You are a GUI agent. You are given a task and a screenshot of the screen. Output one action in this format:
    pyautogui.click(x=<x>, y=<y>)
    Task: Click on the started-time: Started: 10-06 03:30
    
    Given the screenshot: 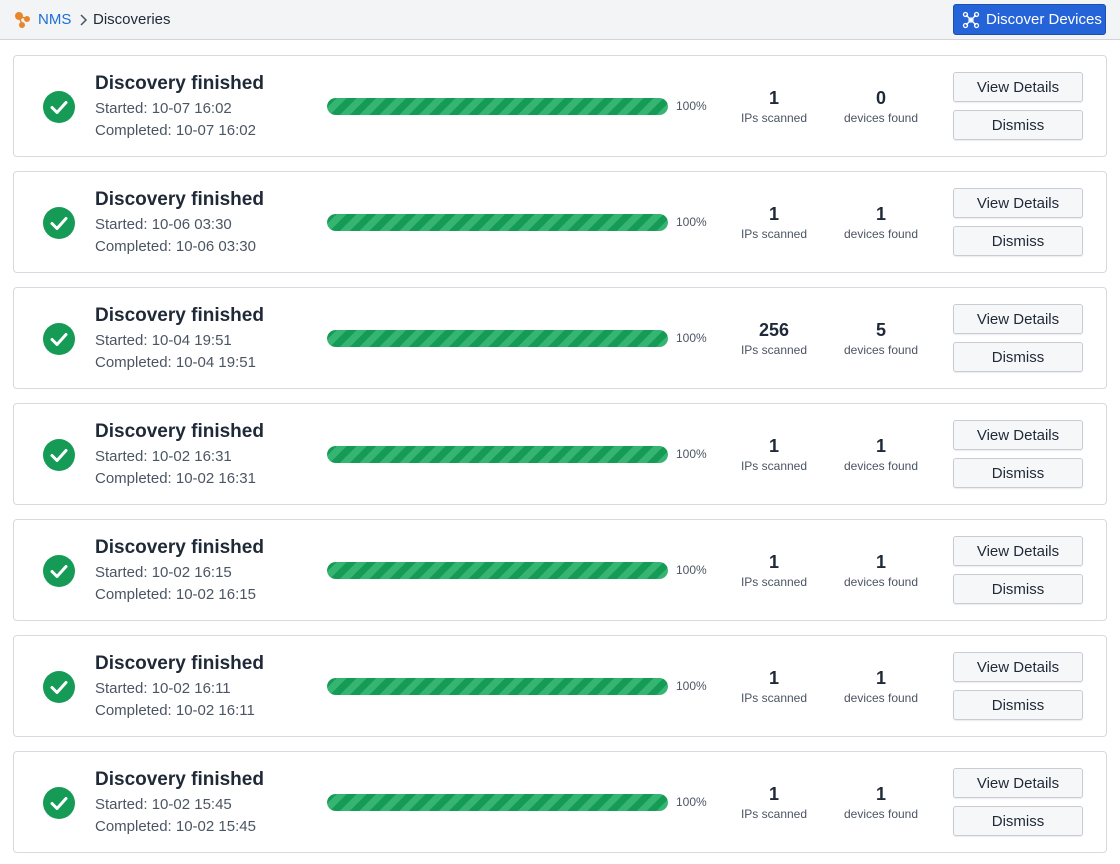 What is the action you would take?
    pyautogui.click(x=163, y=224)
    